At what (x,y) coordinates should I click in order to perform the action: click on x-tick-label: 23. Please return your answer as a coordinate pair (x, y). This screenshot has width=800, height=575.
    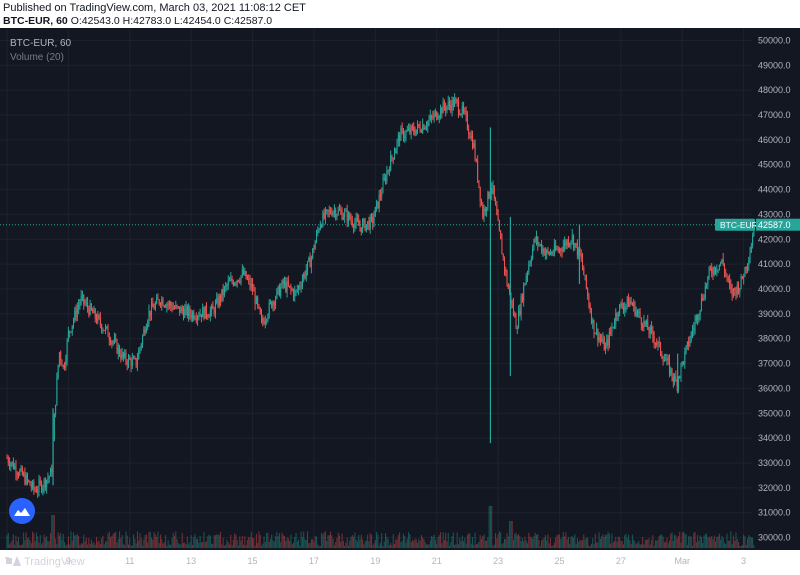
    Looking at the image, I should click on (498, 561).